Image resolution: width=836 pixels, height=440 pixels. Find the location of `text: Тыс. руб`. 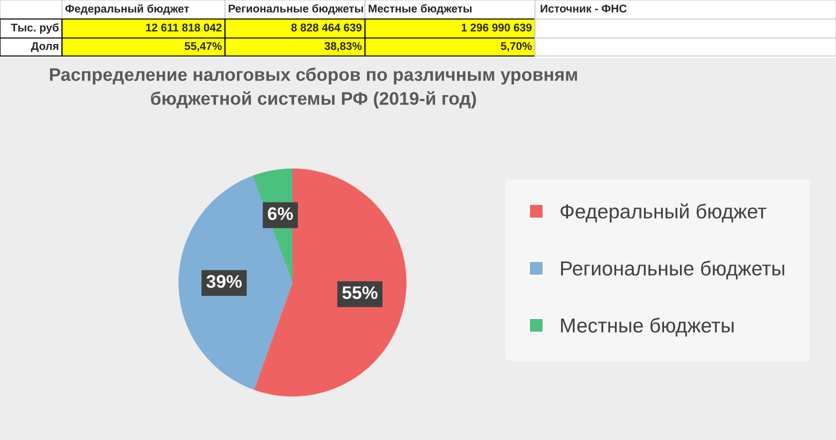

text: Тыс. руб is located at coordinates (34, 28).